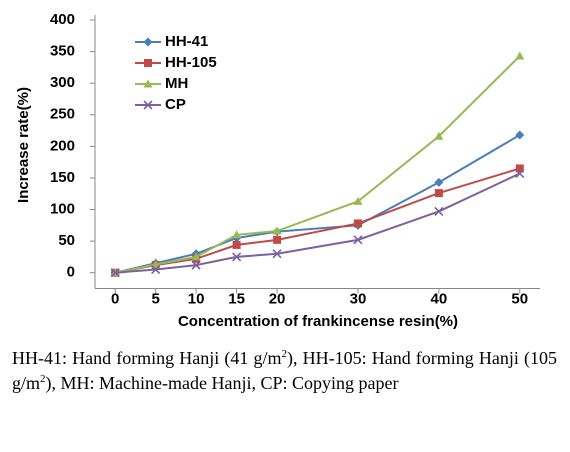  I want to click on x-tick-label: 5, so click(156, 298).